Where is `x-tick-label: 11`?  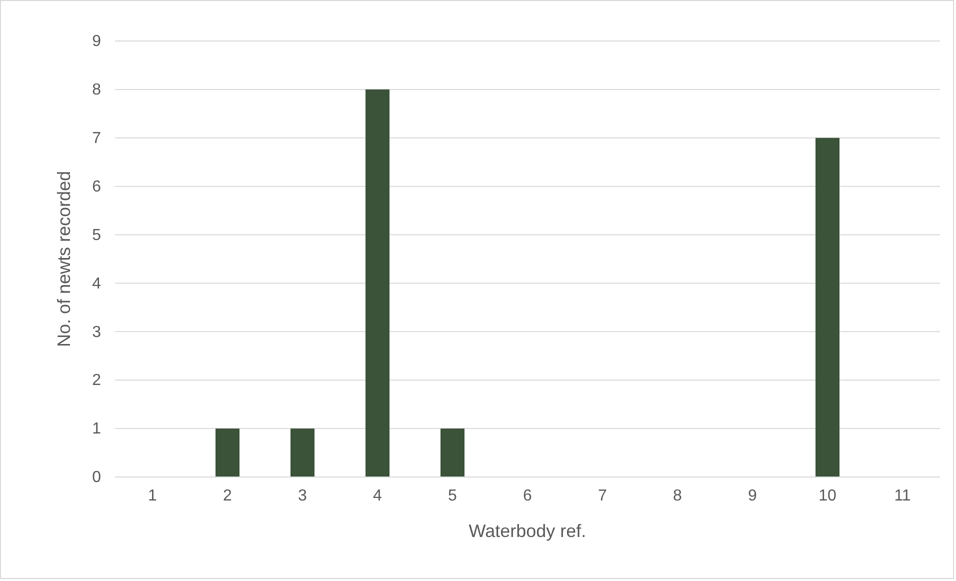 x-tick-label: 11 is located at coordinates (902, 495).